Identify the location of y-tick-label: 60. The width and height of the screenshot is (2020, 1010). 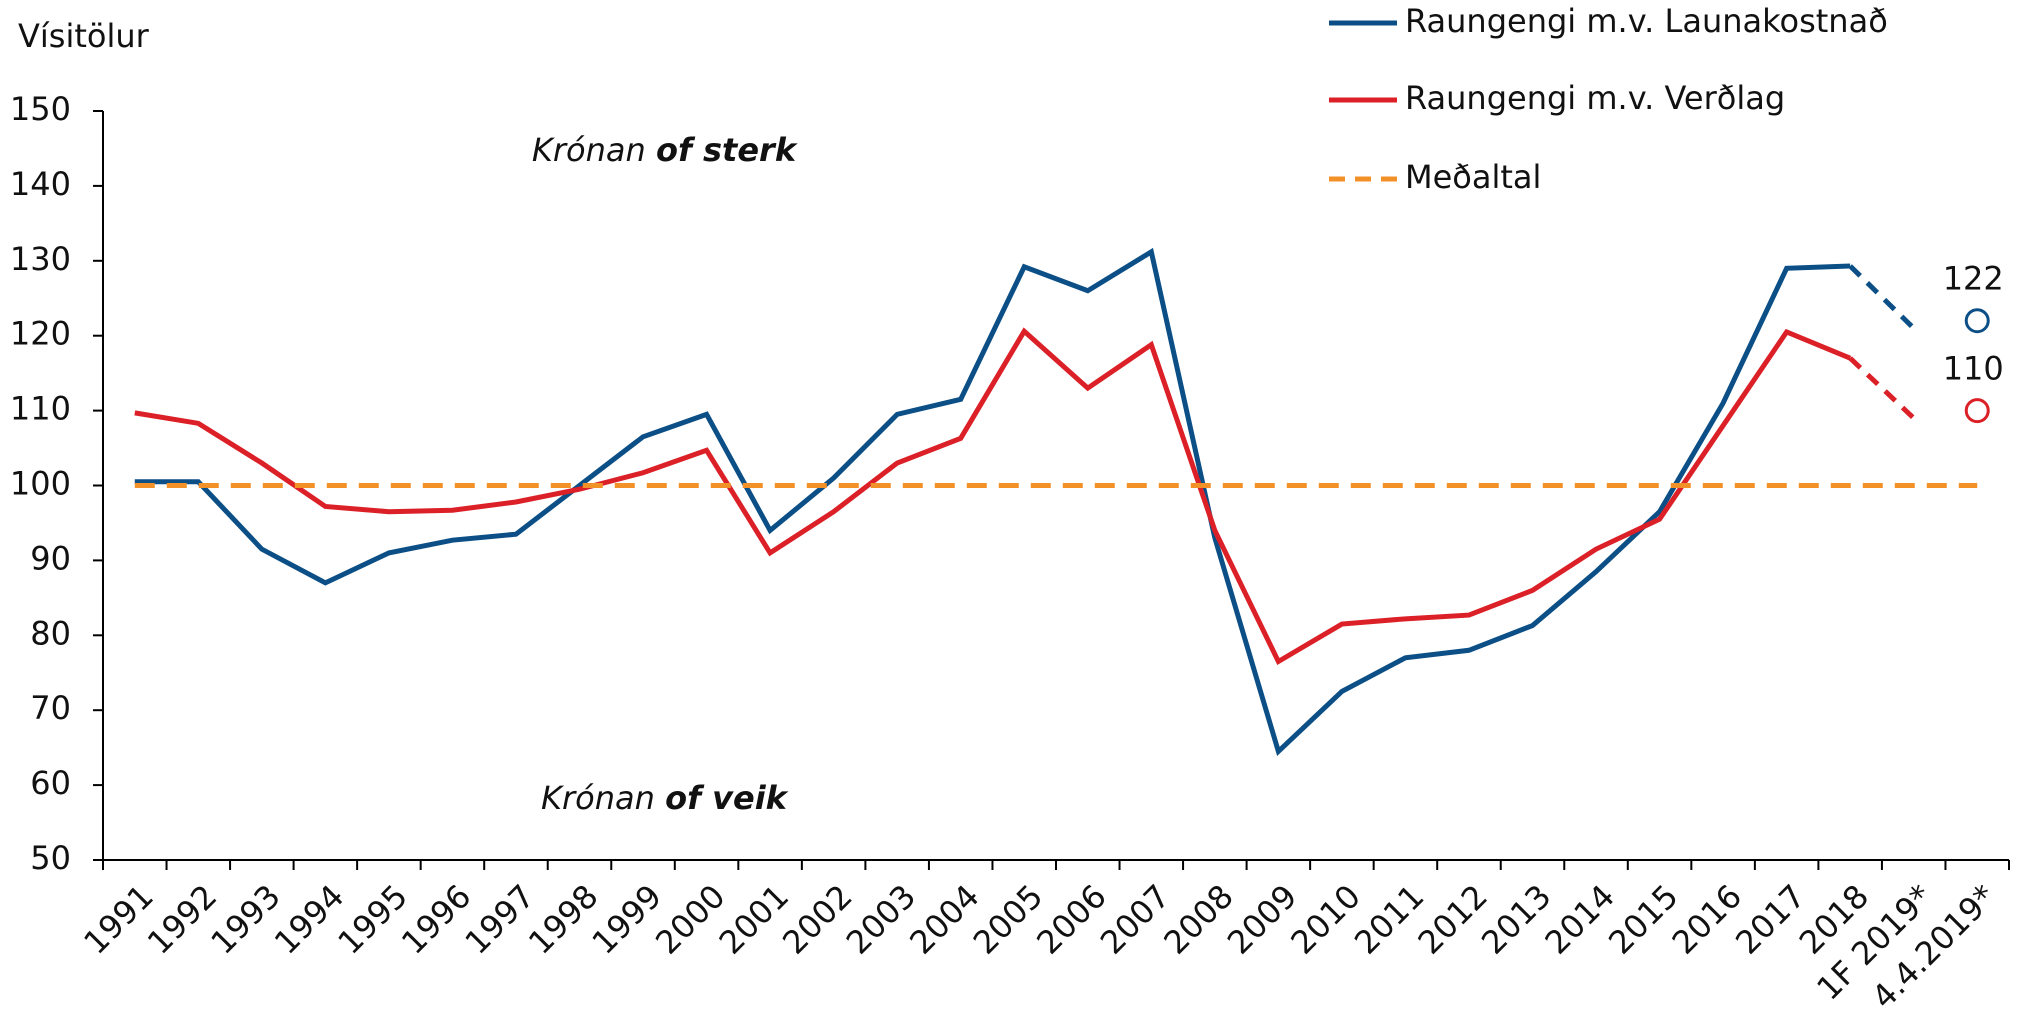
(50, 783).